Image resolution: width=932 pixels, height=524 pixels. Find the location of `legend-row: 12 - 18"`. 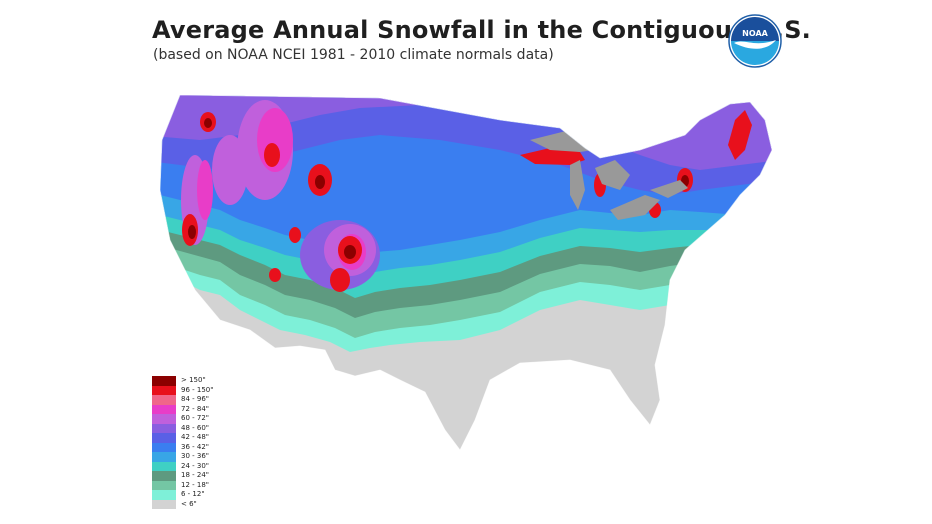

legend-row: 12 - 18" is located at coordinates (182, 485).